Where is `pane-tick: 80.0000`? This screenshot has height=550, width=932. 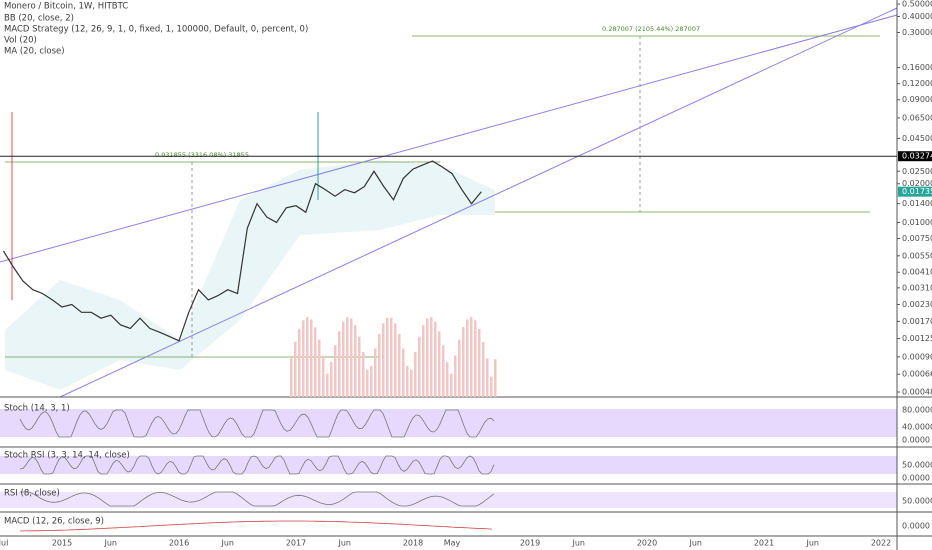 pane-tick: 80.0000 is located at coordinates (917, 410).